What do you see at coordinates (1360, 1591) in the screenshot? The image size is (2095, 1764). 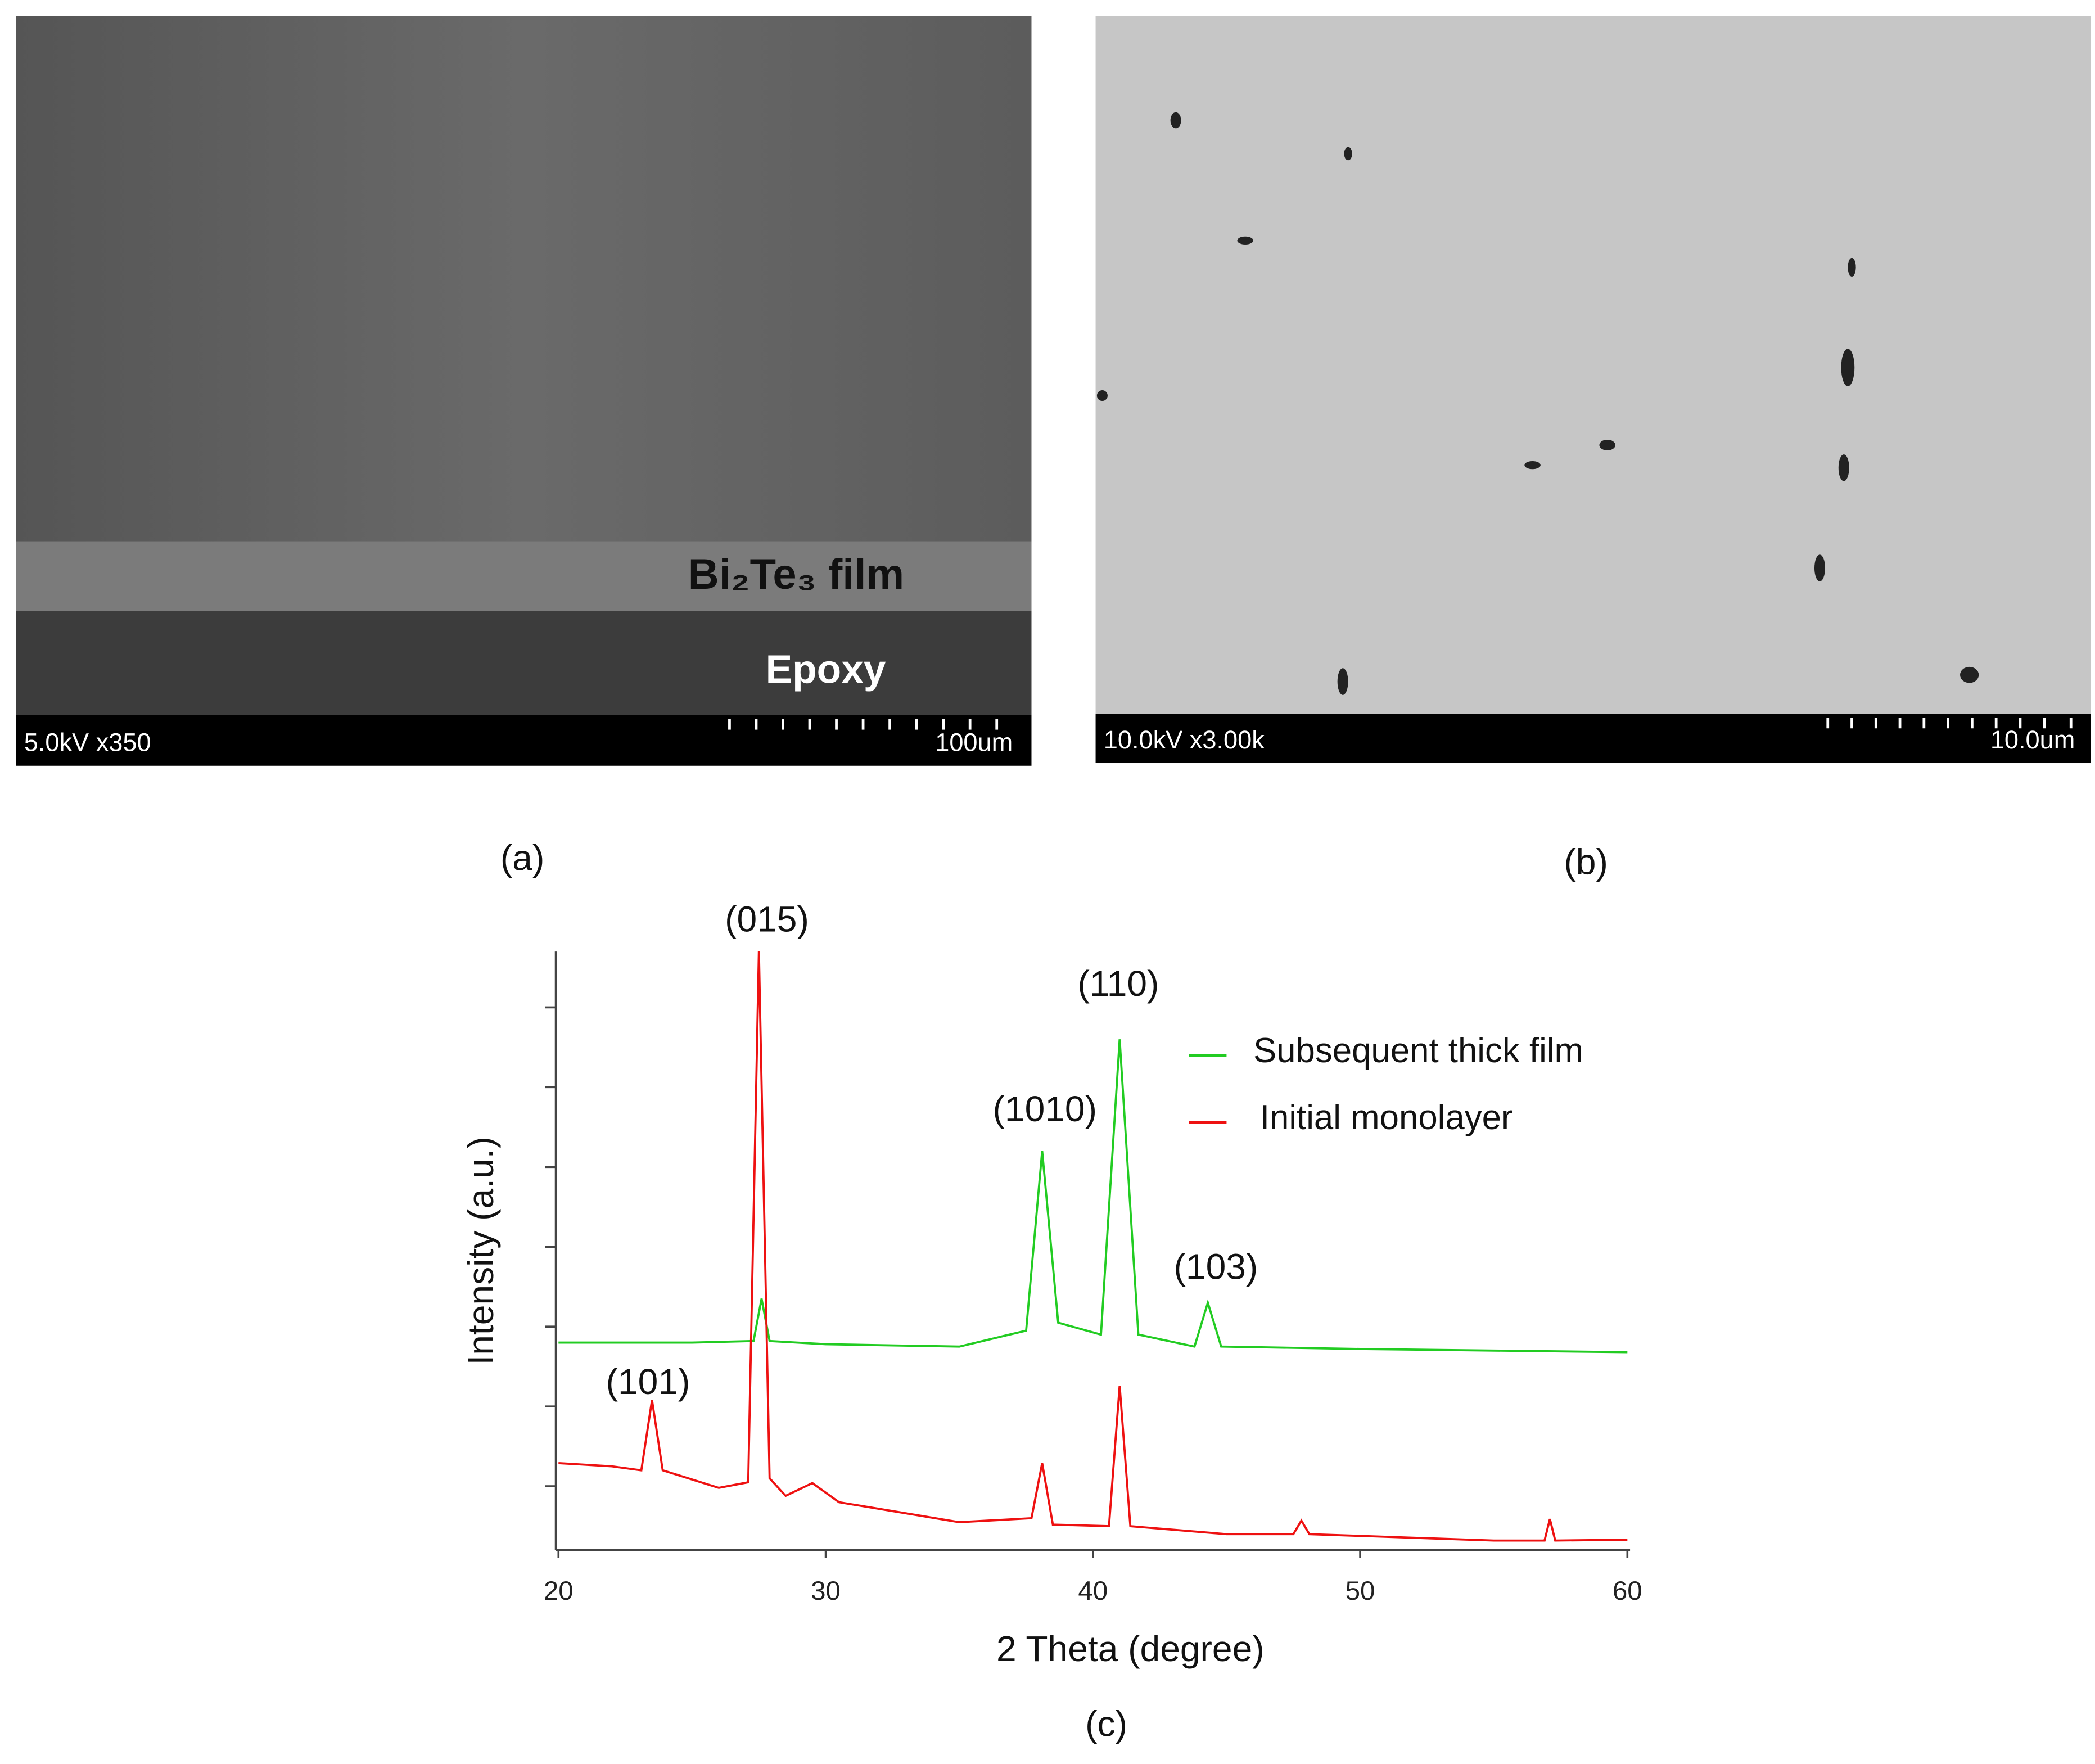 I see `x-tick-label: 50` at bounding box center [1360, 1591].